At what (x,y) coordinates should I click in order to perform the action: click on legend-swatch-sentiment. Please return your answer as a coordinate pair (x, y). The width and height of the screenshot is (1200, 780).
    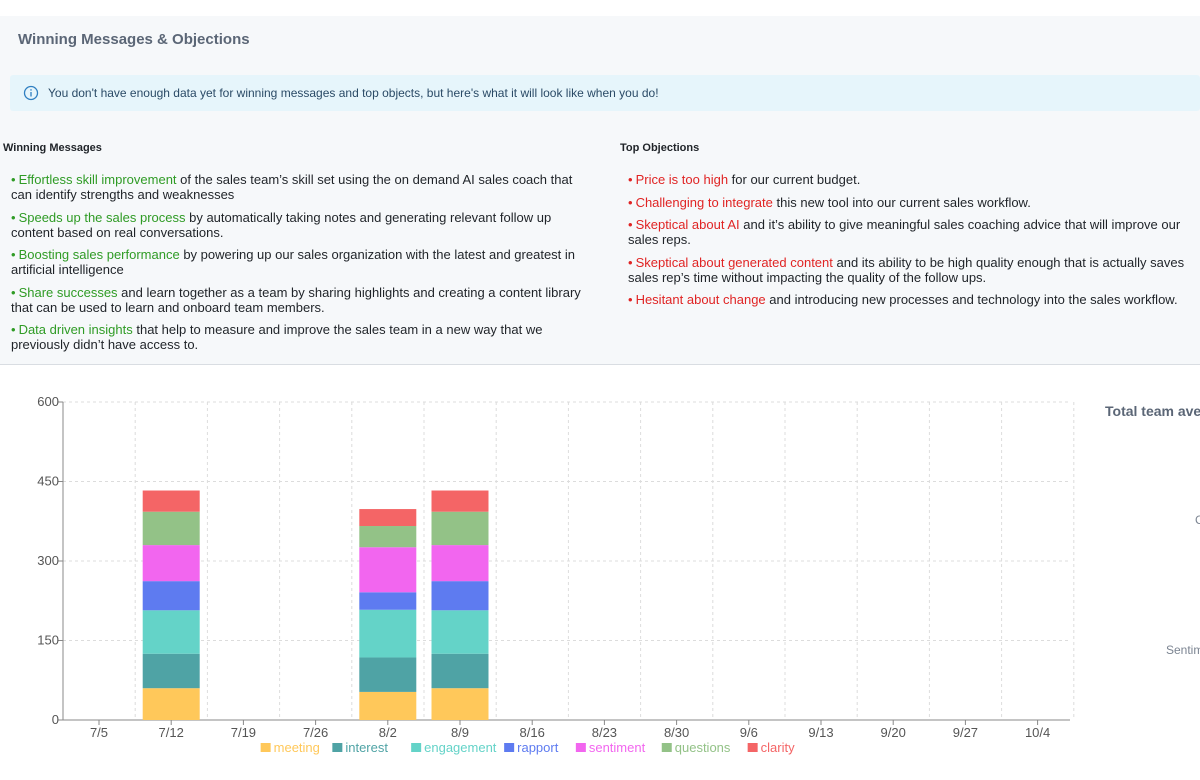
    Looking at the image, I should click on (580, 747).